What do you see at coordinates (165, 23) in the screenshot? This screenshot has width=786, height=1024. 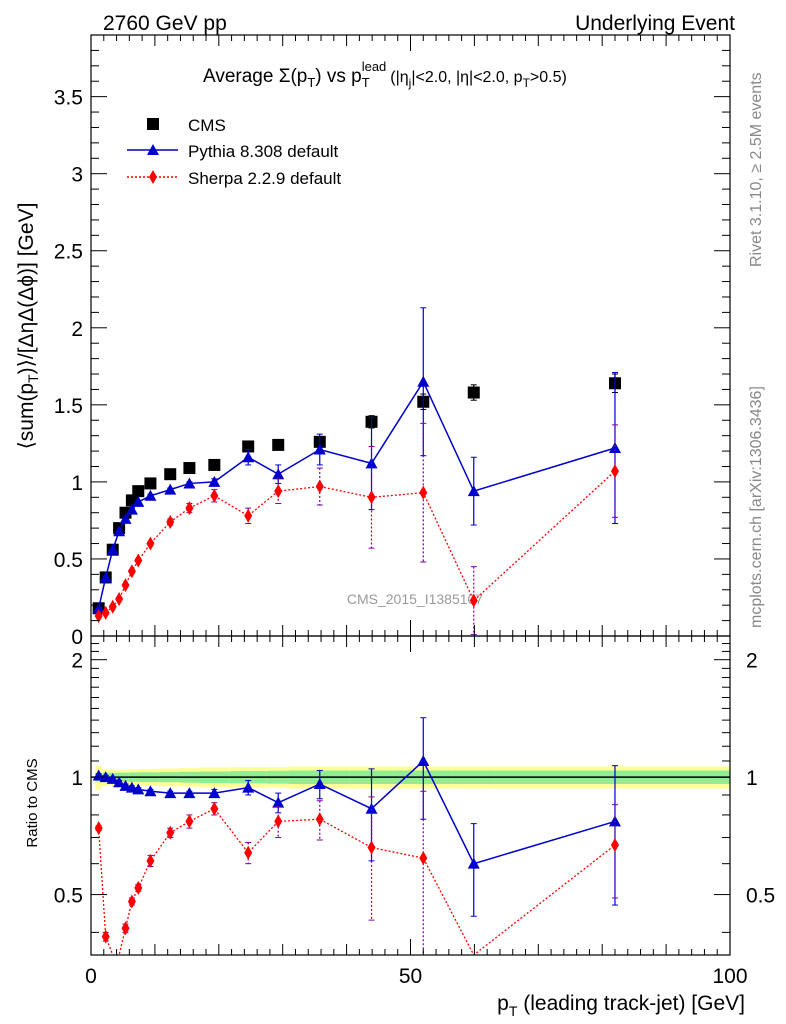 I see `header-left: 2760 GeV pp` at bounding box center [165, 23].